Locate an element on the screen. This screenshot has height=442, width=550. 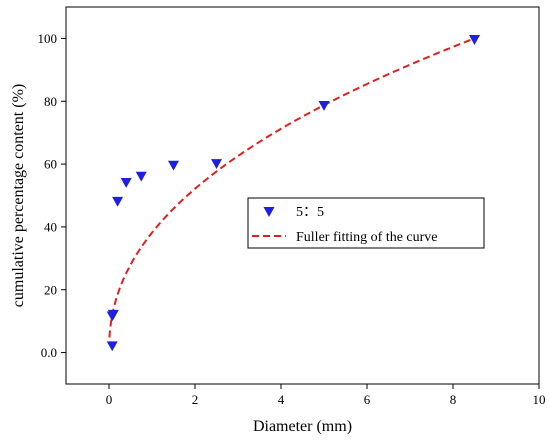
legend-label-series-2: Fuller fitting of the curve is located at coordinates (367, 237).